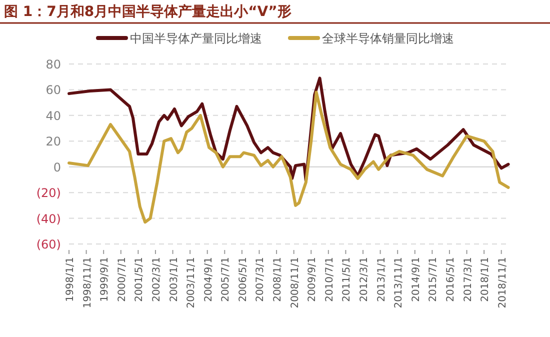 The width and height of the screenshot is (550, 337). What do you see at coordinates (243, 279) in the screenshot?
I see `x-tick-label: 2006/5/1` at bounding box center [243, 279].